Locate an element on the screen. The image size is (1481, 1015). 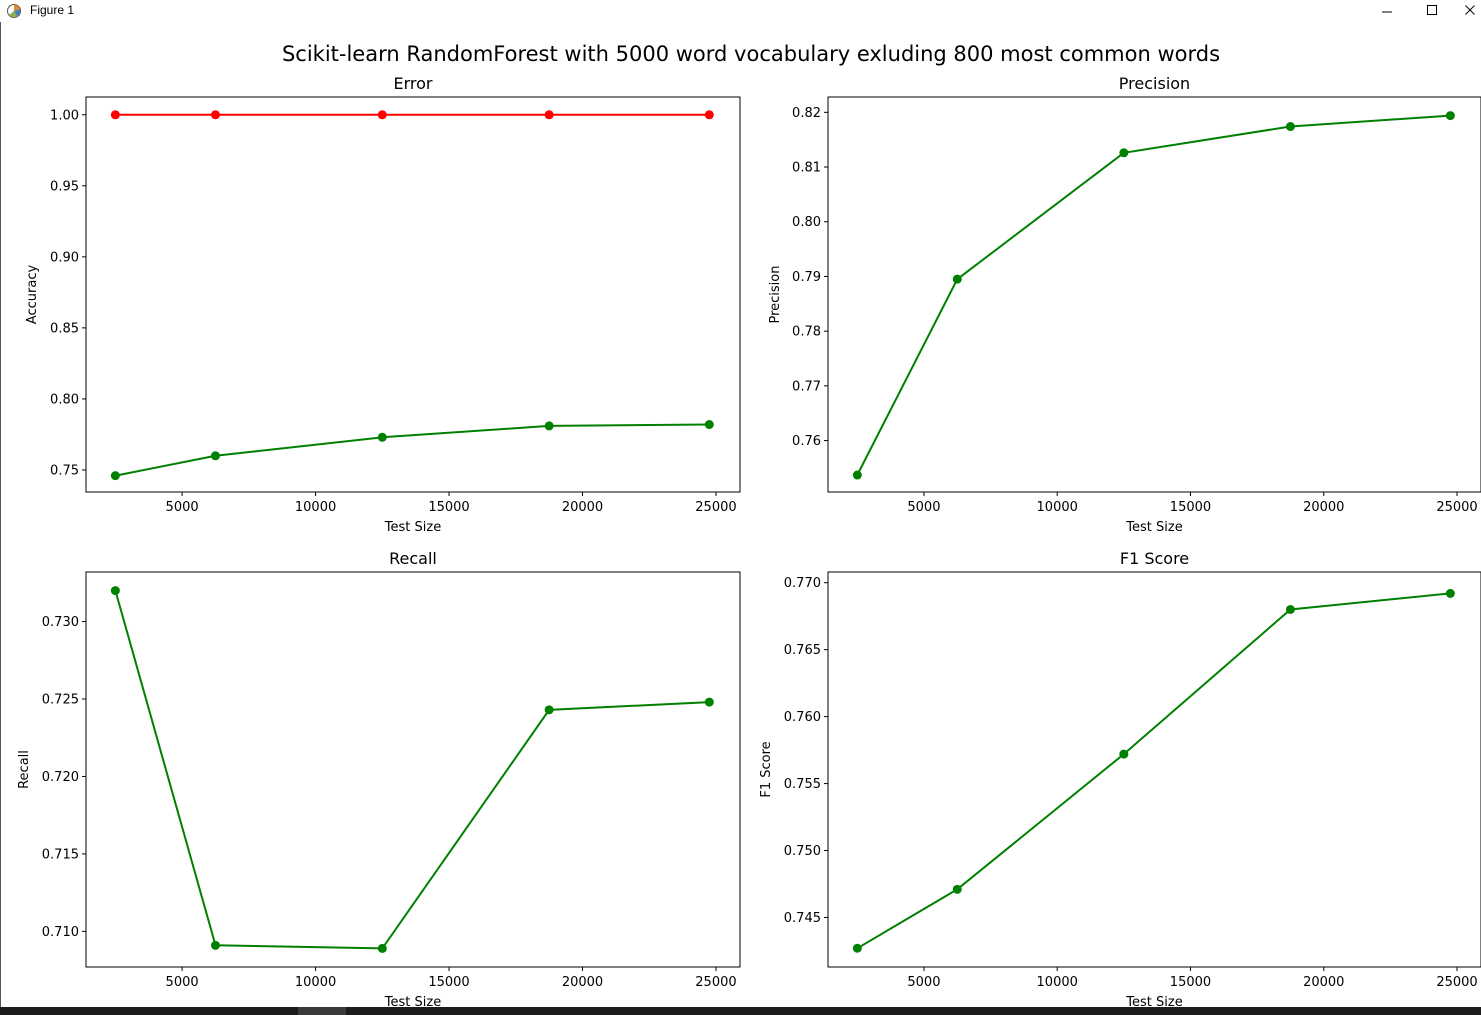
close-button is located at coordinates (1469, 10).